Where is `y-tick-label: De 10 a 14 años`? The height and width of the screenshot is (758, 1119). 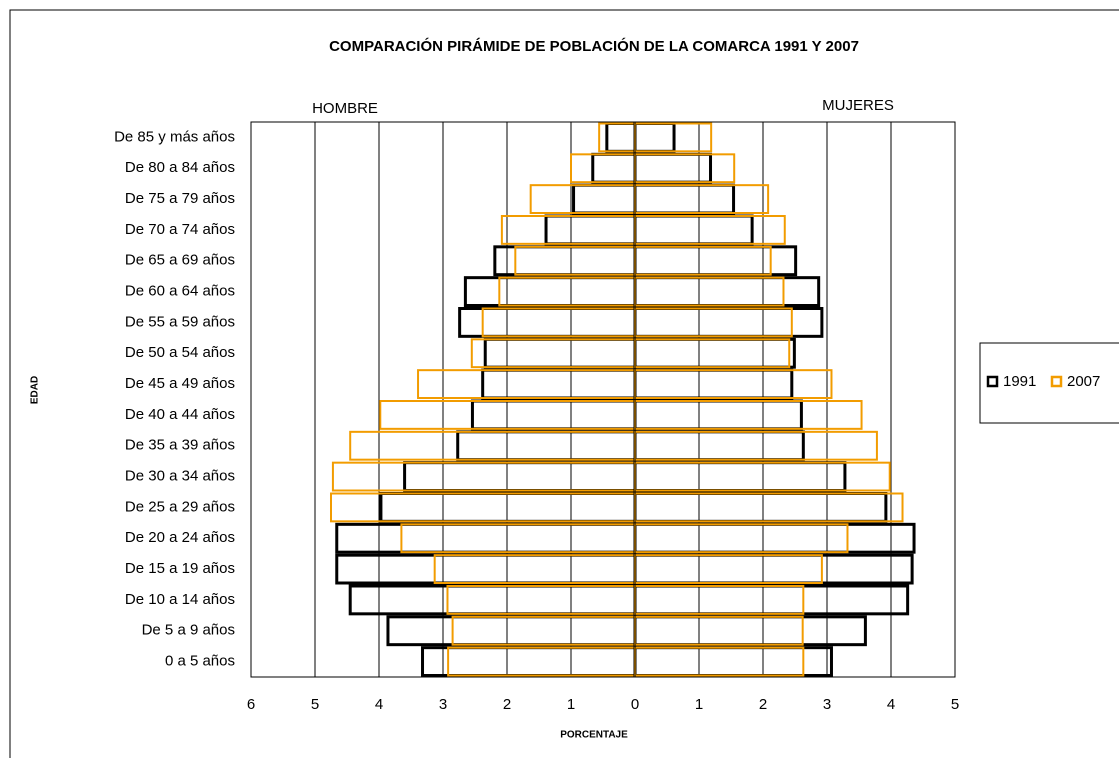
y-tick-label: De 10 a 14 años is located at coordinates (180, 599).